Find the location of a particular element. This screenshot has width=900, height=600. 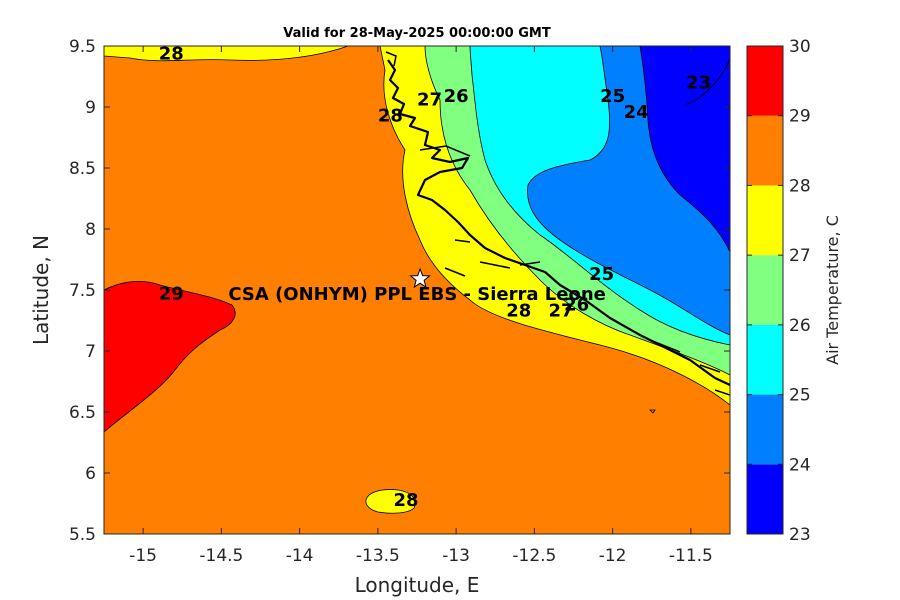

y-tick-label: 7 is located at coordinates (90, 352).